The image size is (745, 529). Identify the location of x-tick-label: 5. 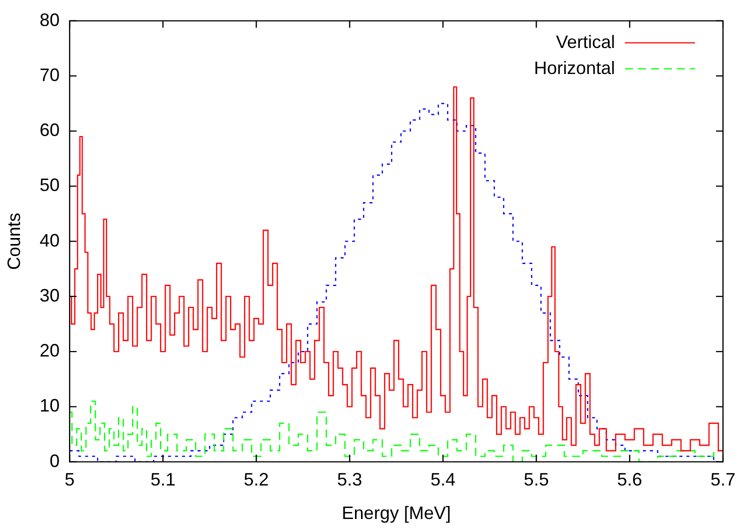
(69, 480).